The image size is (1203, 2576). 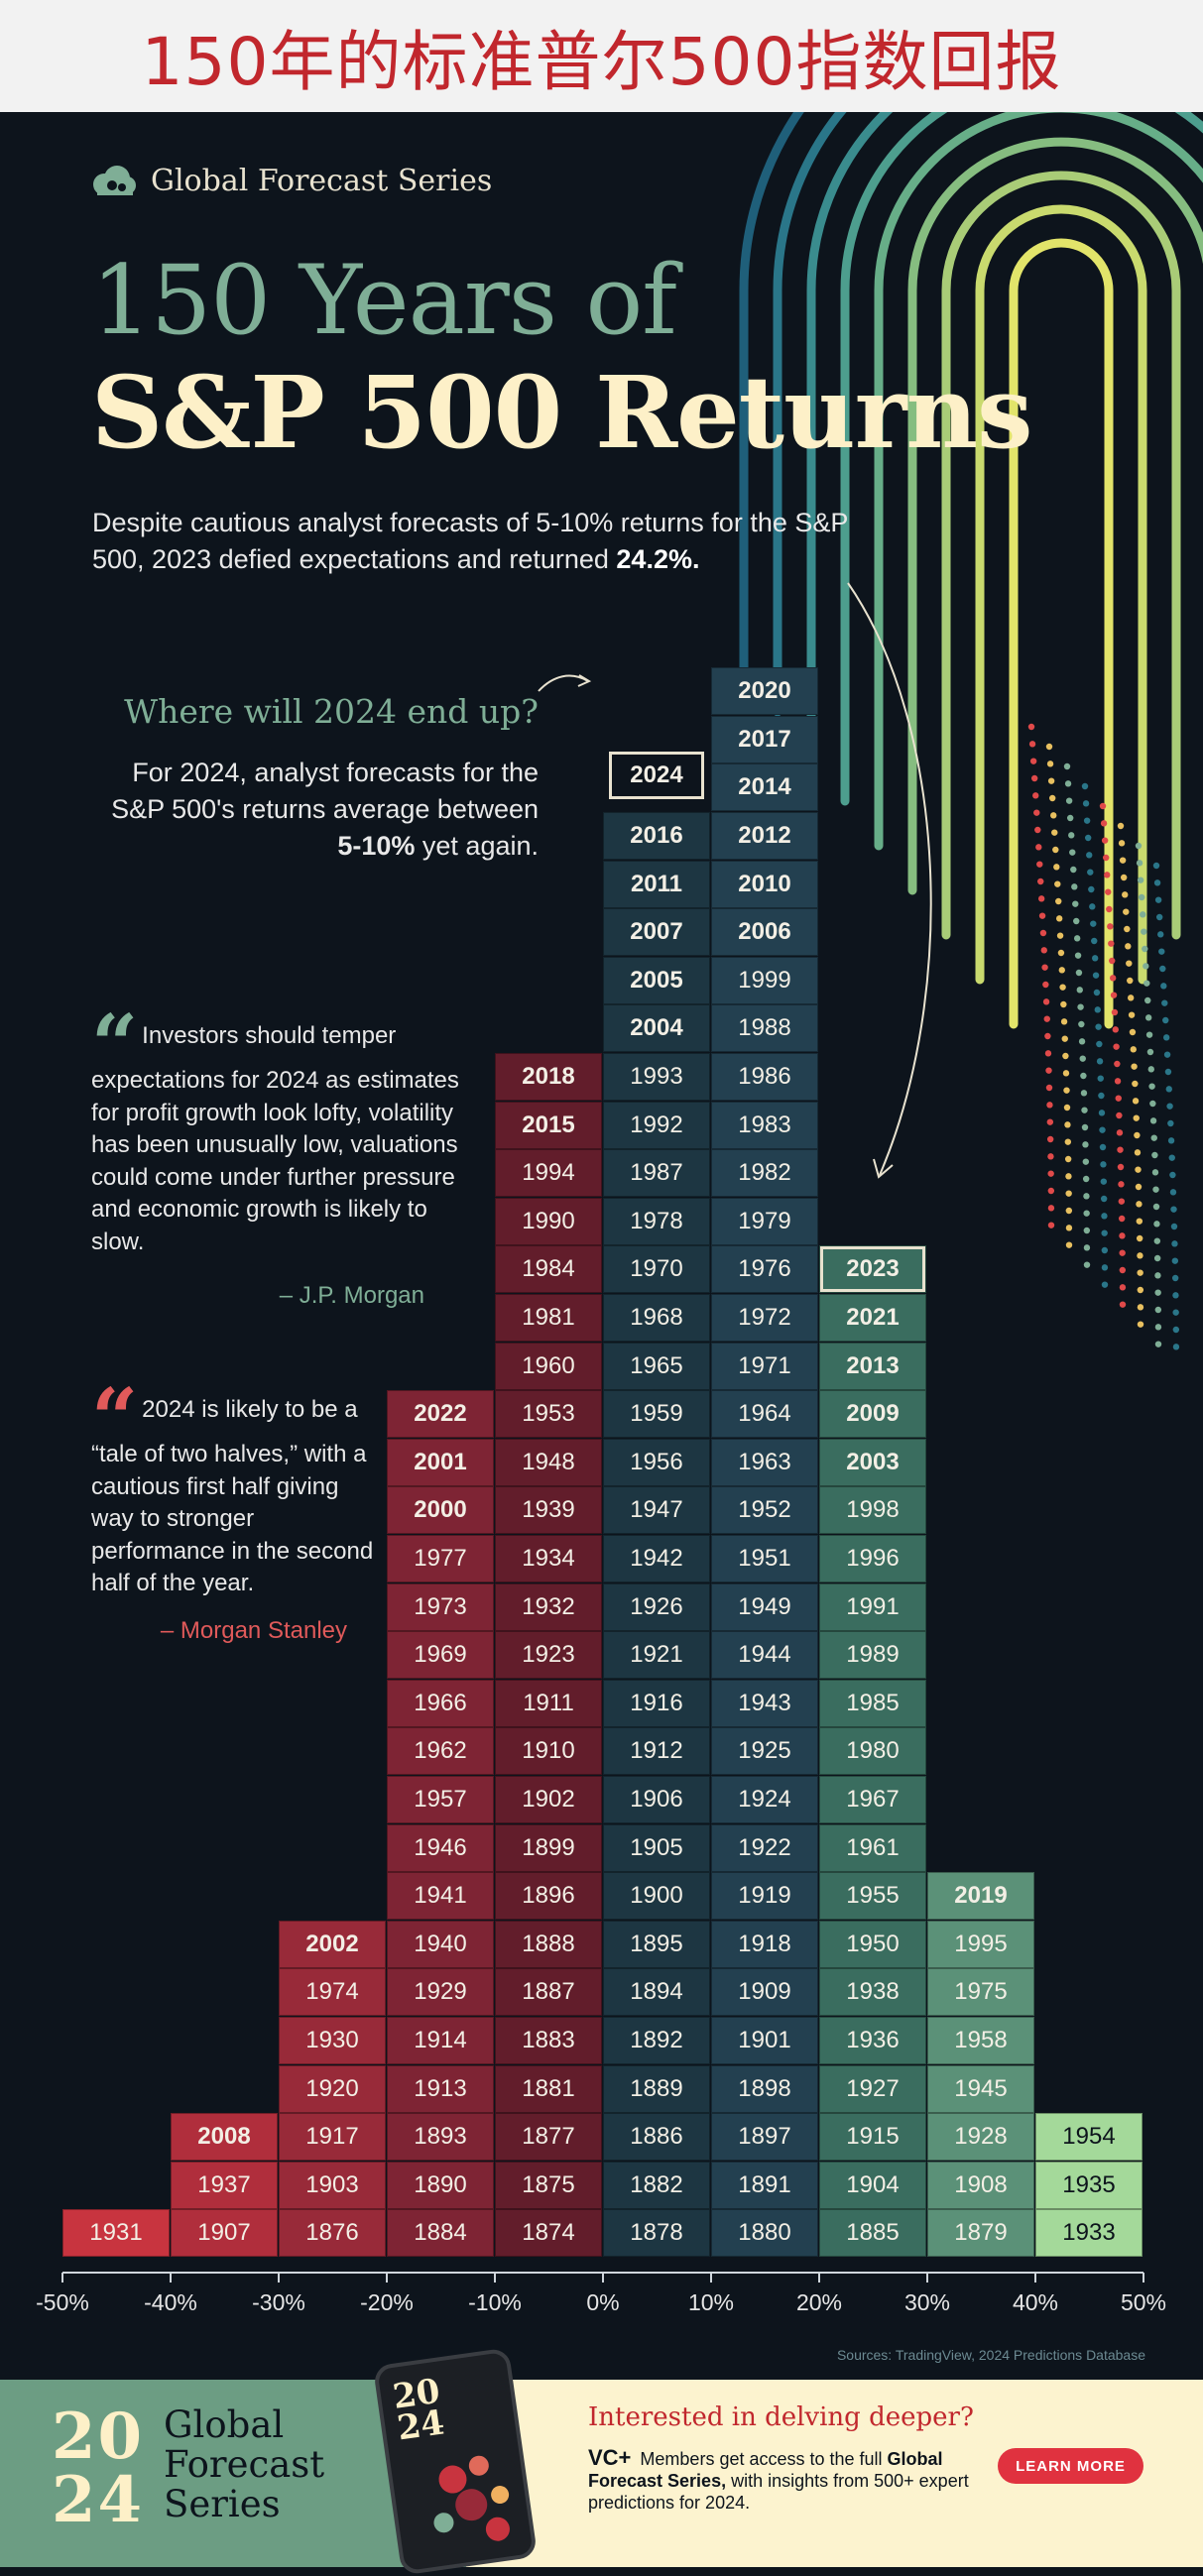 What do you see at coordinates (980, 1992) in the screenshot?
I see `year-cell-1975: 1975` at bounding box center [980, 1992].